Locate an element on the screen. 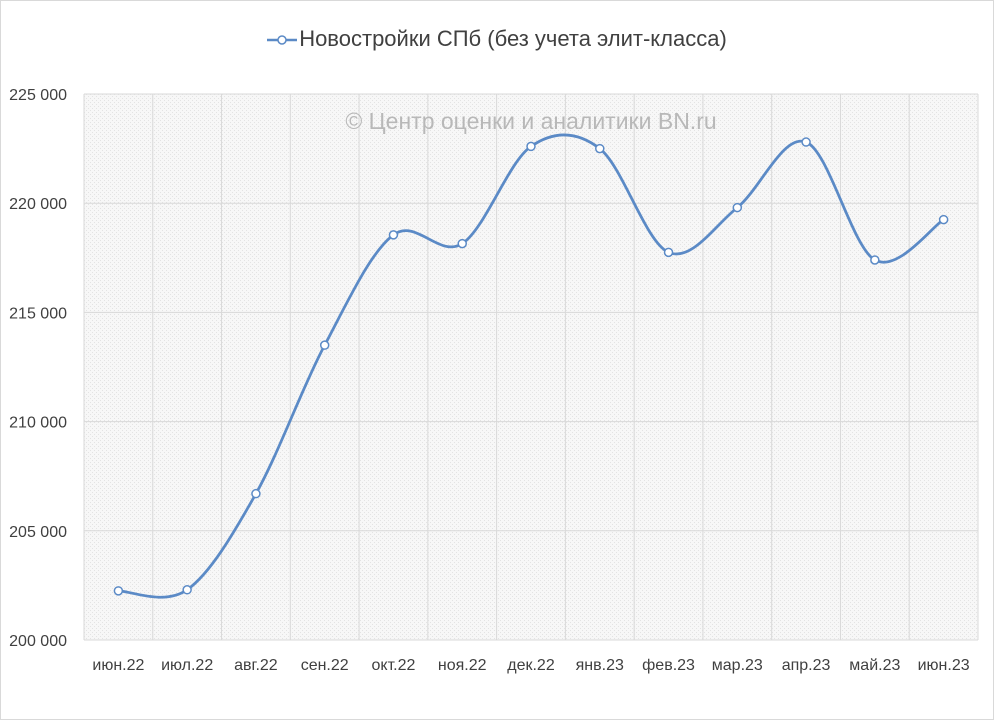 The image size is (994, 720). x-tick-label: дек.22 is located at coordinates (531, 665).